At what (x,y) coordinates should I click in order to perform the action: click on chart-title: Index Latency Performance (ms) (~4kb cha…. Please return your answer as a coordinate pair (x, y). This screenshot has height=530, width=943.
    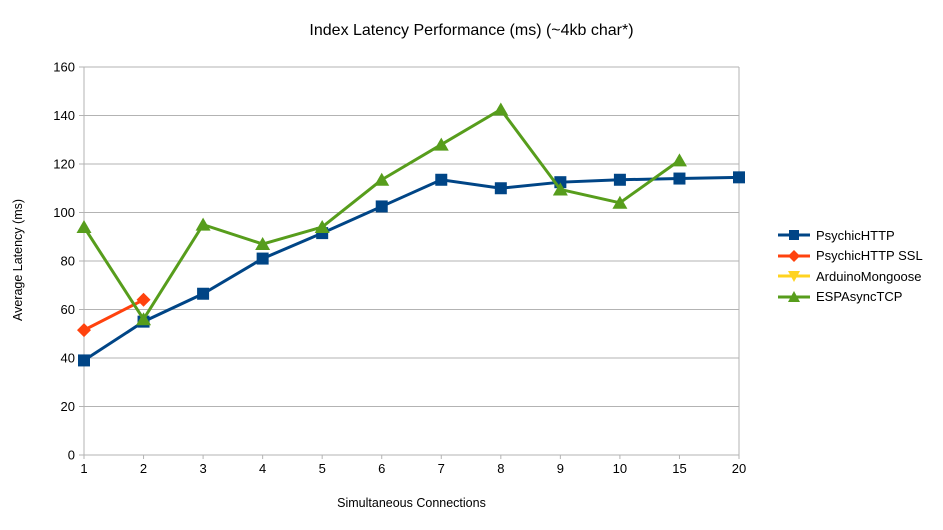
    Looking at the image, I should click on (471, 30).